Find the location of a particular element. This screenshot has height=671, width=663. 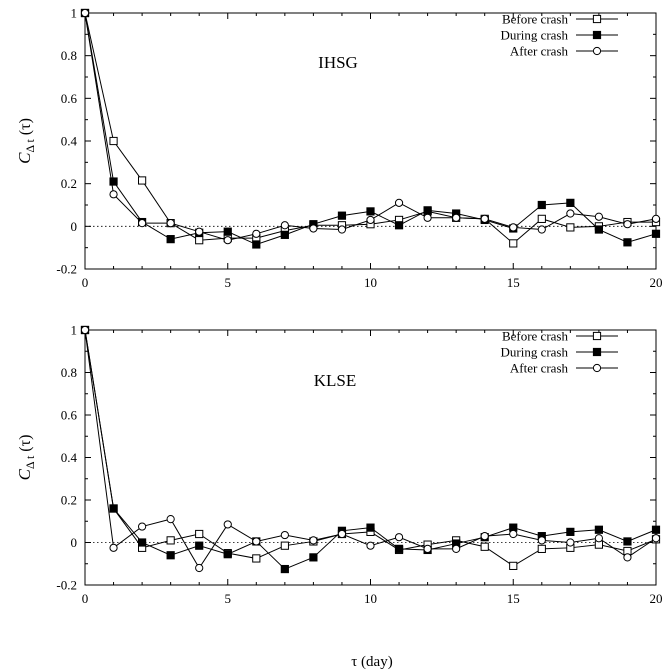

y-tick-label: 0 is located at coordinates (74, 226).